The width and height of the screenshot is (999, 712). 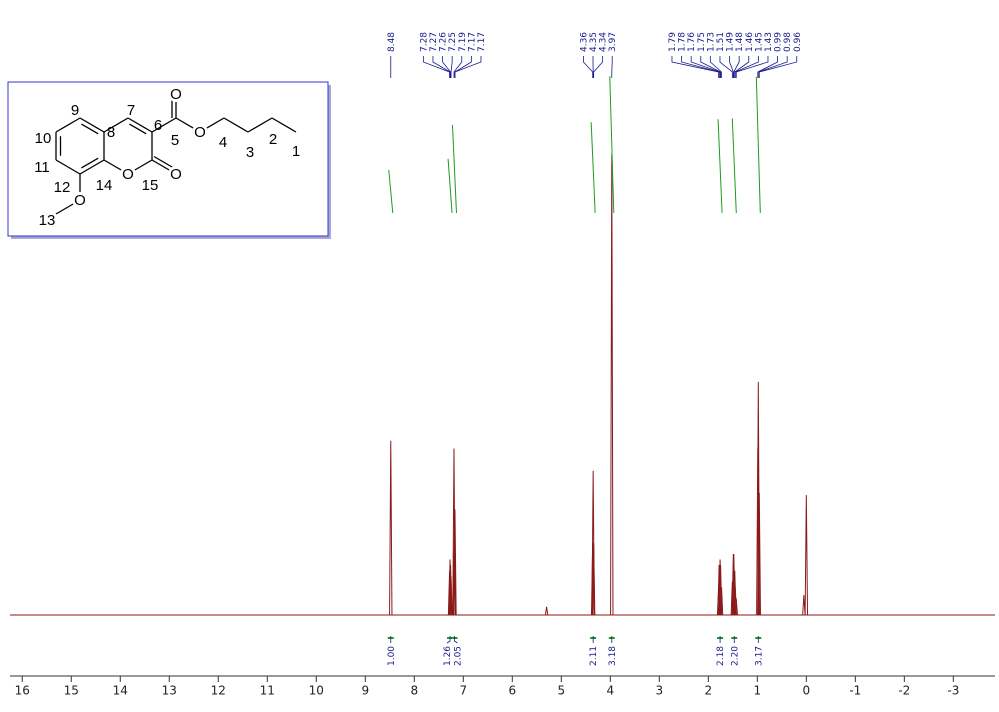 I want to click on peak-label: 1.43, so click(x=769, y=42).